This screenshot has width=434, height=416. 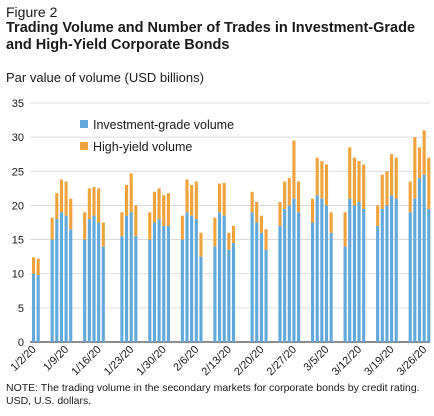 I want to click on y-tick-label: 10, so click(x=18, y=275).